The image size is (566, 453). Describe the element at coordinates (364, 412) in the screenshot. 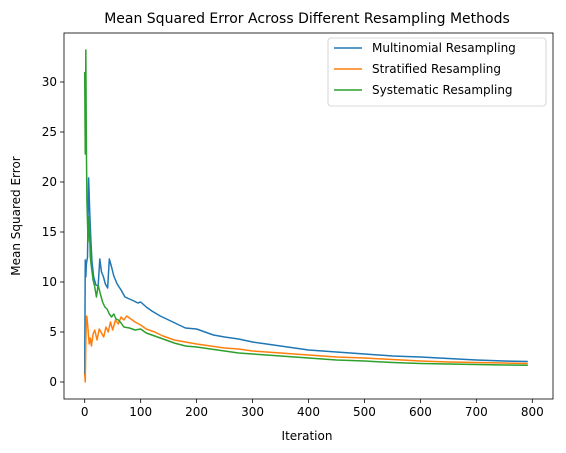

I see `x-tick-label: 500` at that location.